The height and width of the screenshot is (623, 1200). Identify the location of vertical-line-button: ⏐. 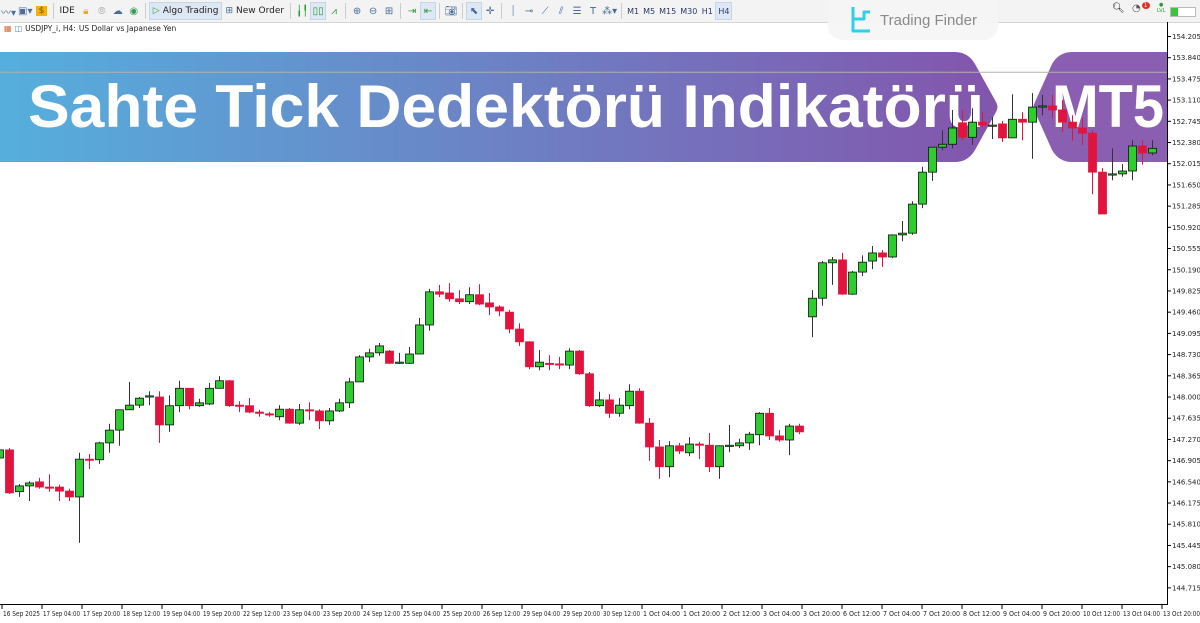
(513, 11).